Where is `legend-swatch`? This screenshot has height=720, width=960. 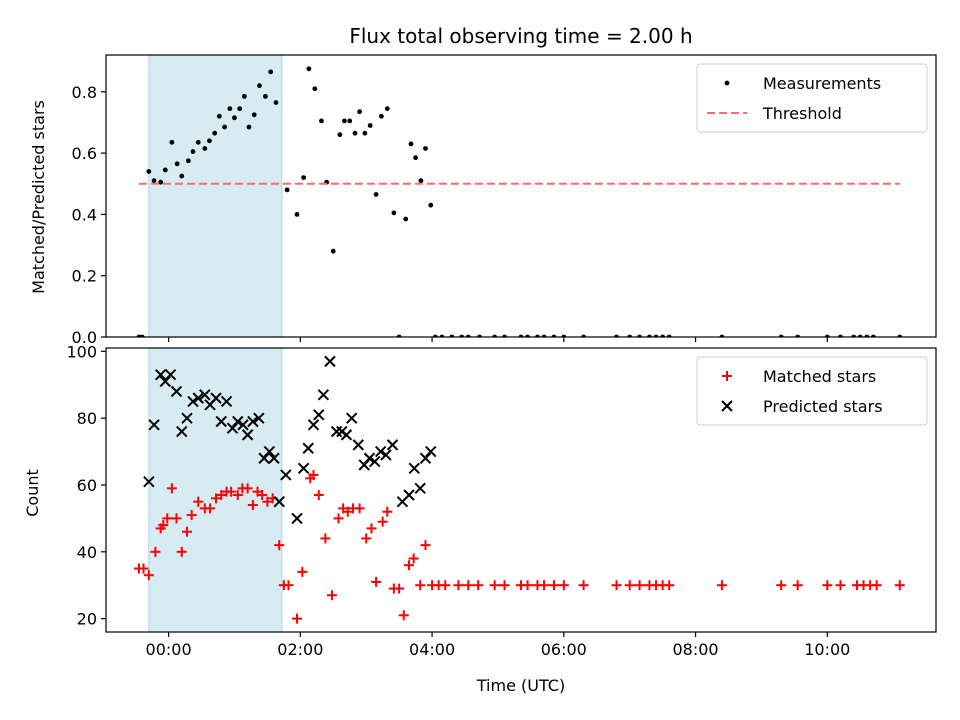
legend-swatch is located at coordinates (727, 406).